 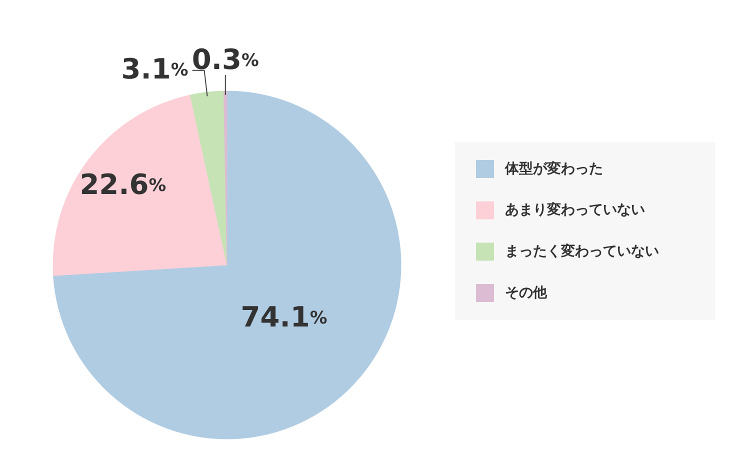 What do you see at coordinates (225, 59) in the screenshot?
I see `data-label: 0.3%` at bounding box center [225, 59].